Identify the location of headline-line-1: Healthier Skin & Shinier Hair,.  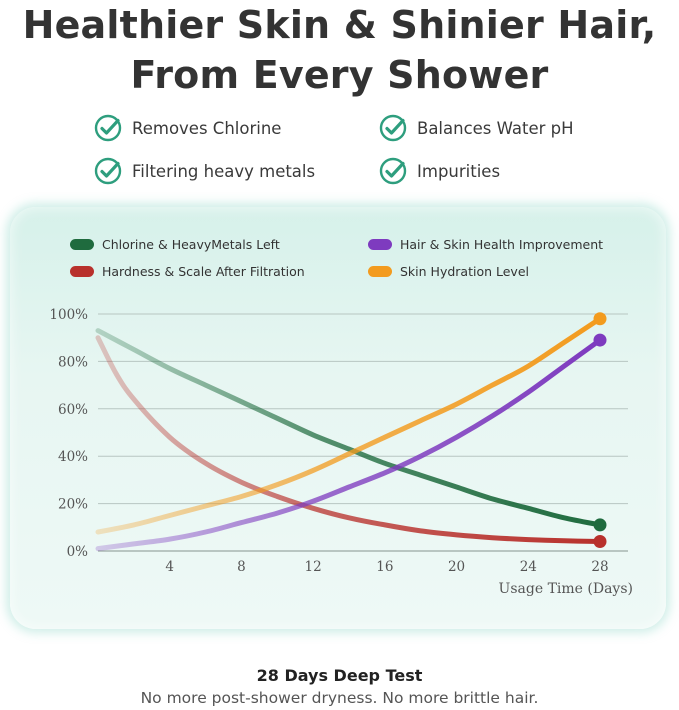
(339, 25).